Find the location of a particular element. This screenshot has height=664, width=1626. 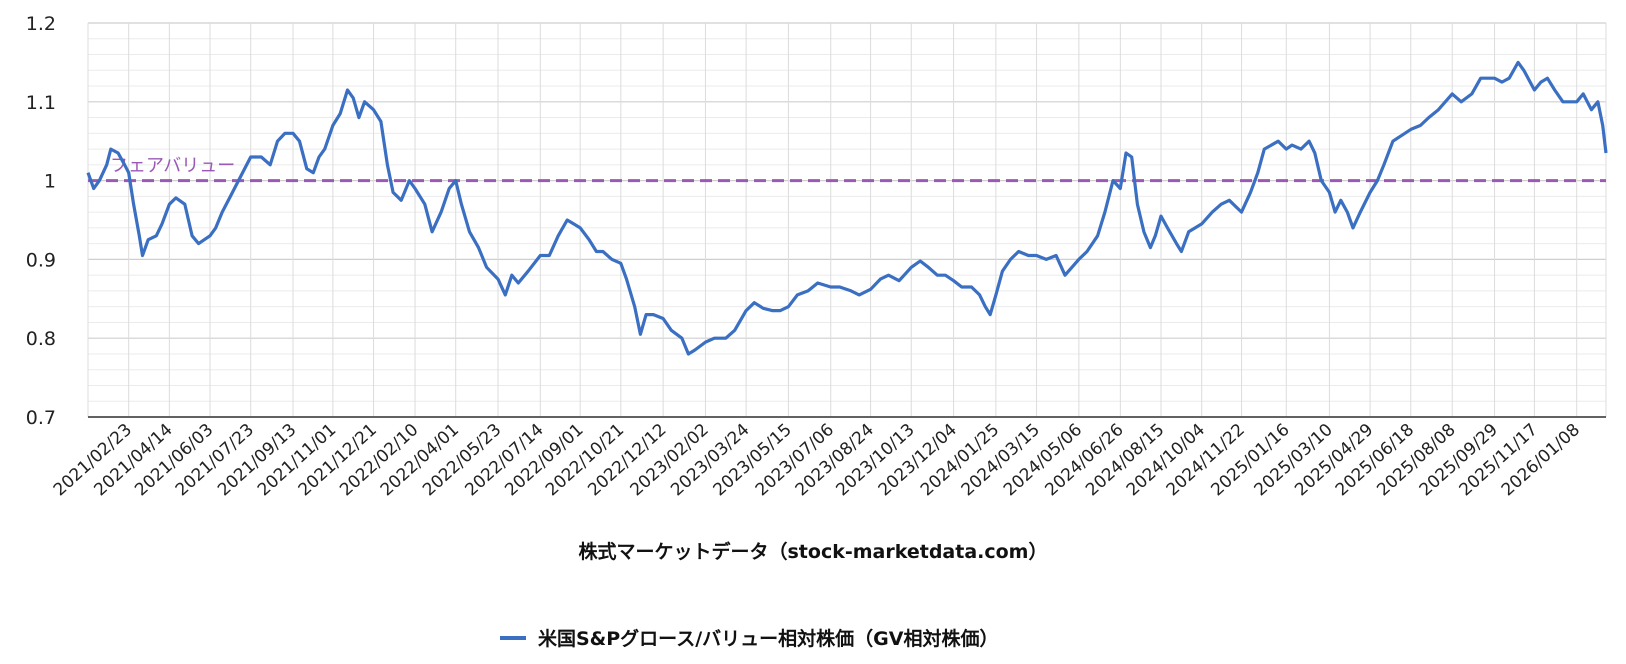

y-tick-label: 1.2 is located at coordinates (41, 24).